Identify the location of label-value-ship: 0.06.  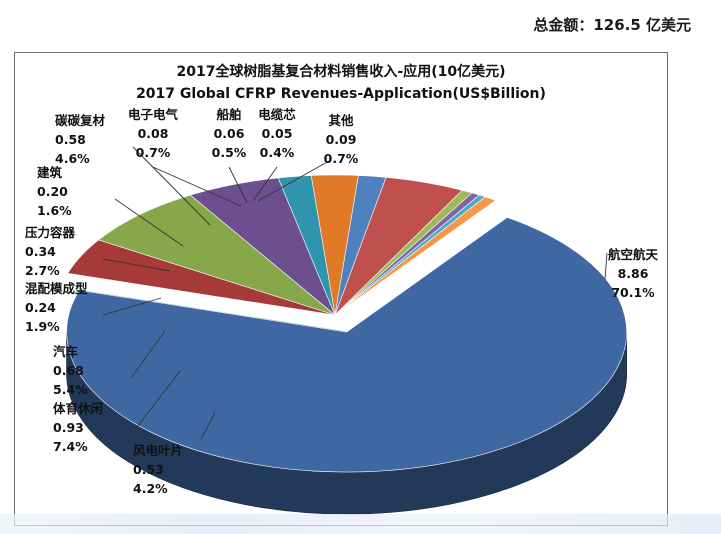
(229, 133).